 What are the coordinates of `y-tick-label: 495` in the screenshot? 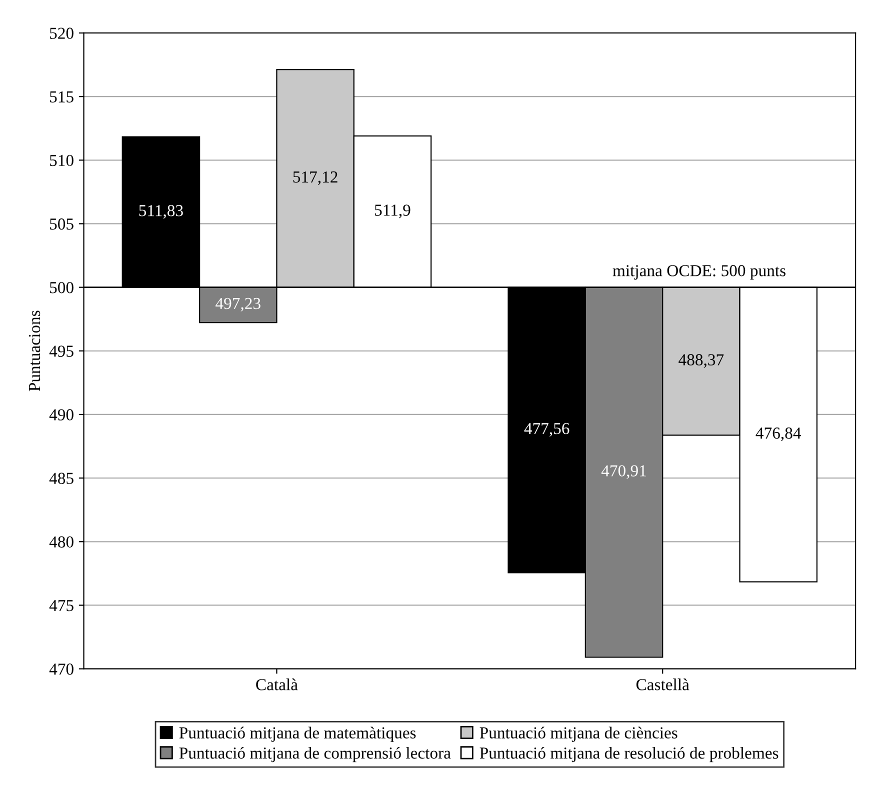 It's located at (61, 351).